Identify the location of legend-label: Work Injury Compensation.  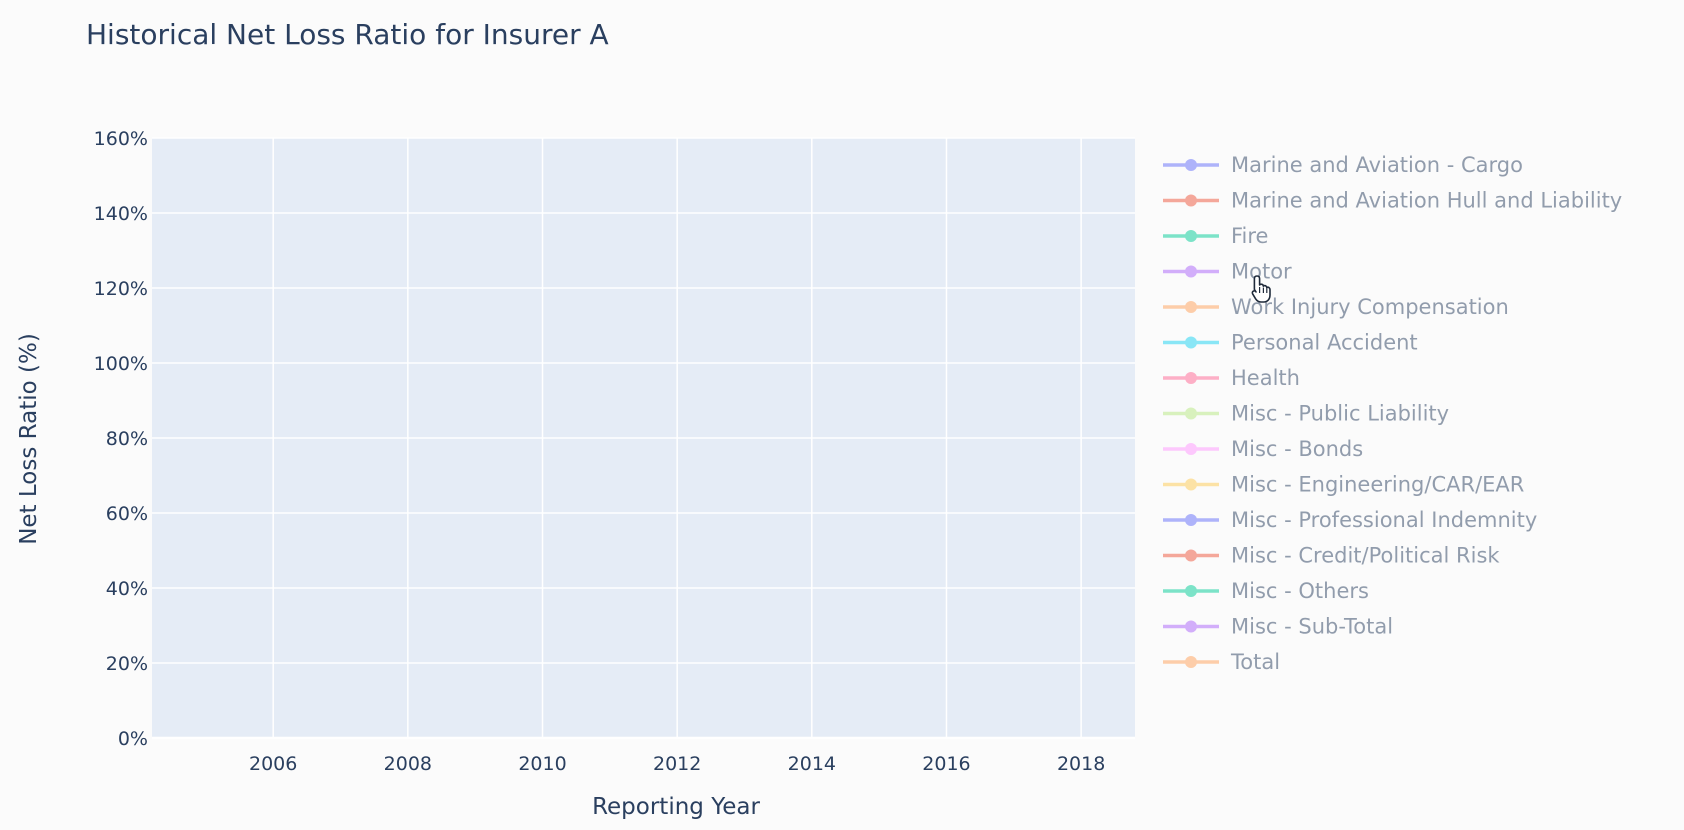
(1370, 307).